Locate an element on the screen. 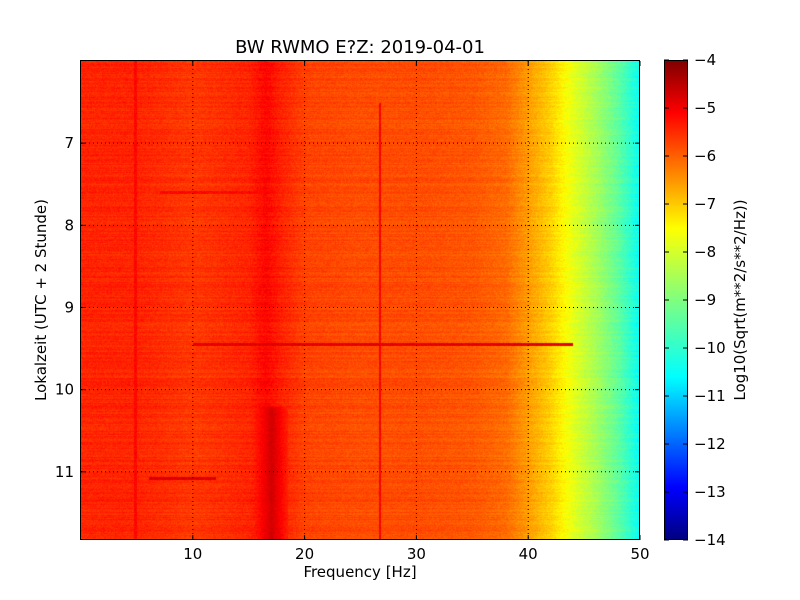  x-tick-label: 20 is located at coordinates (304, 554).